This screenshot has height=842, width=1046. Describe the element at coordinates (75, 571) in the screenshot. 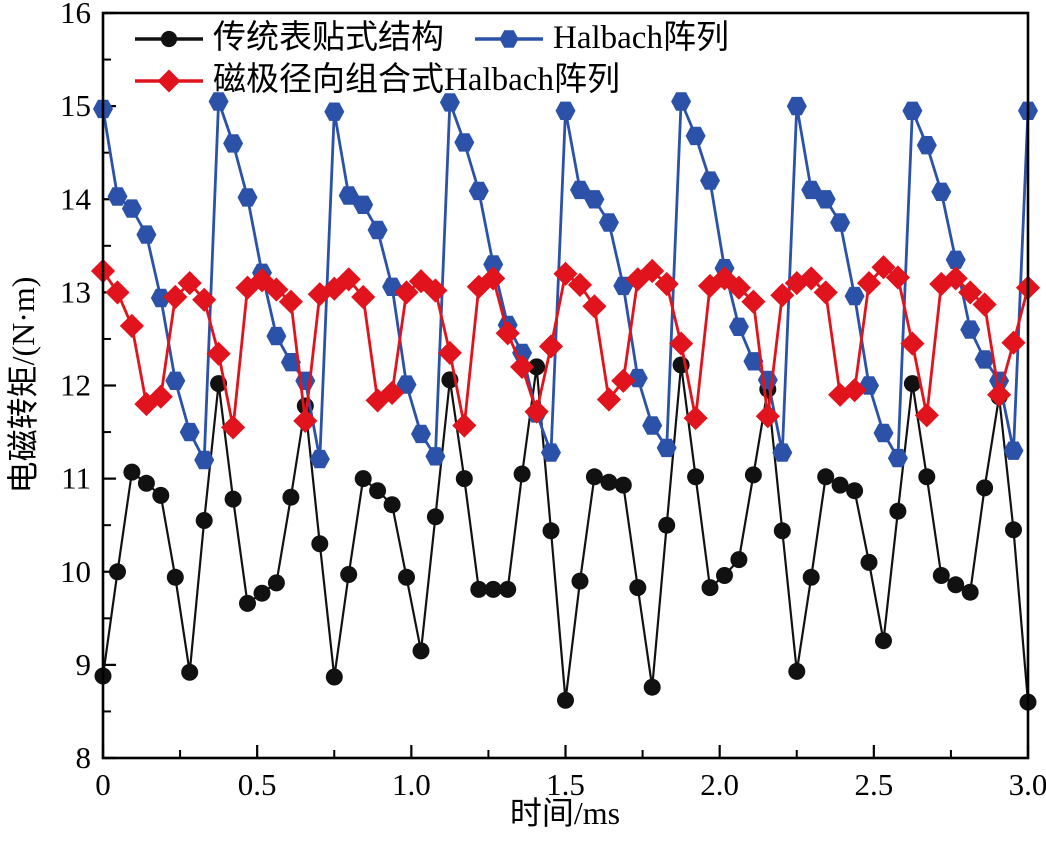

I see `y-tick-label: 10` at that location.